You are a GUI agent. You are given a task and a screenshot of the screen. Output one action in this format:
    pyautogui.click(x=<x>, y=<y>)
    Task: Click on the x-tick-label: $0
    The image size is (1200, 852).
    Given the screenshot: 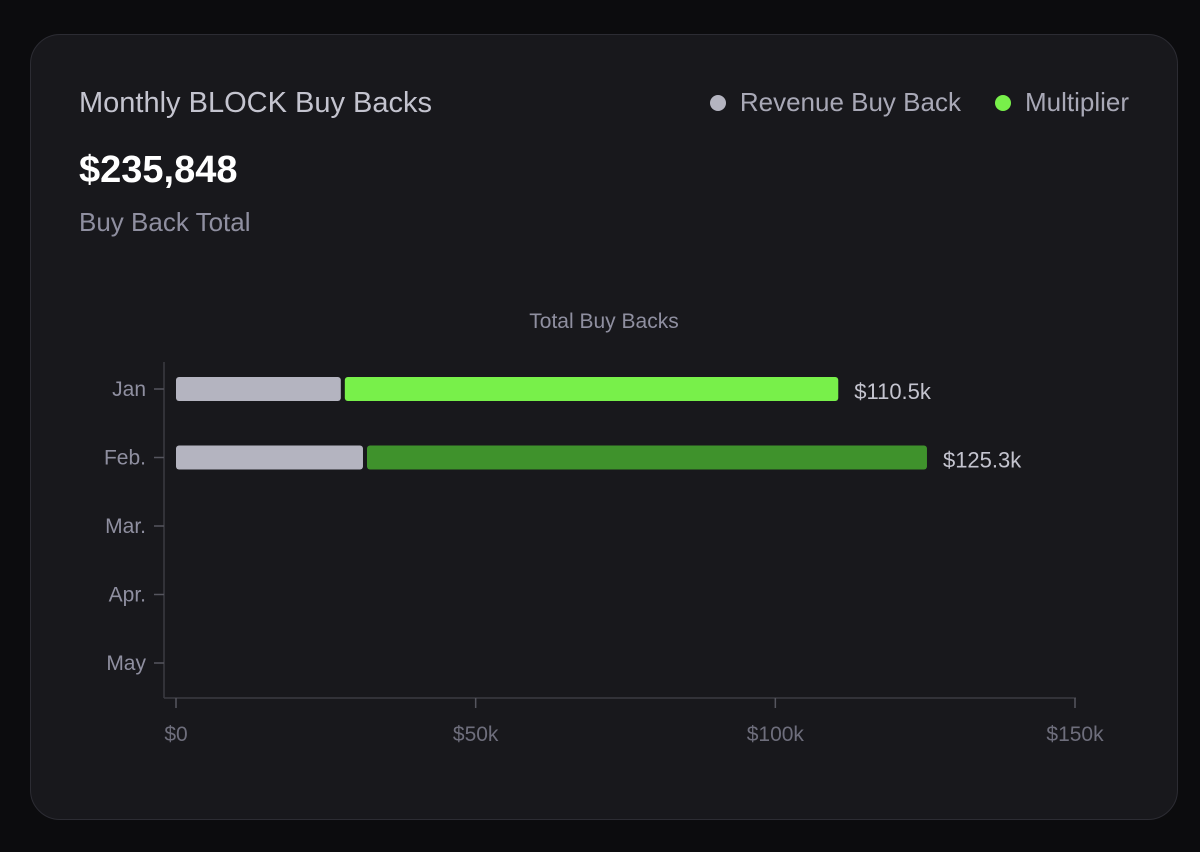 What is the action you would take?
    pyautogui.click(x=175, y=734)
    